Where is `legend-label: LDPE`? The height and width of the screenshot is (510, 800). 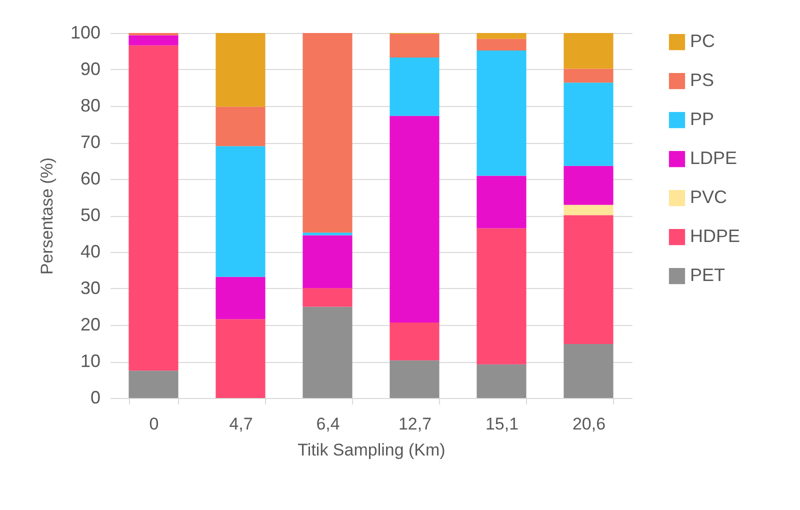 legend-label: LDPE is located at coordinates (714, 158).